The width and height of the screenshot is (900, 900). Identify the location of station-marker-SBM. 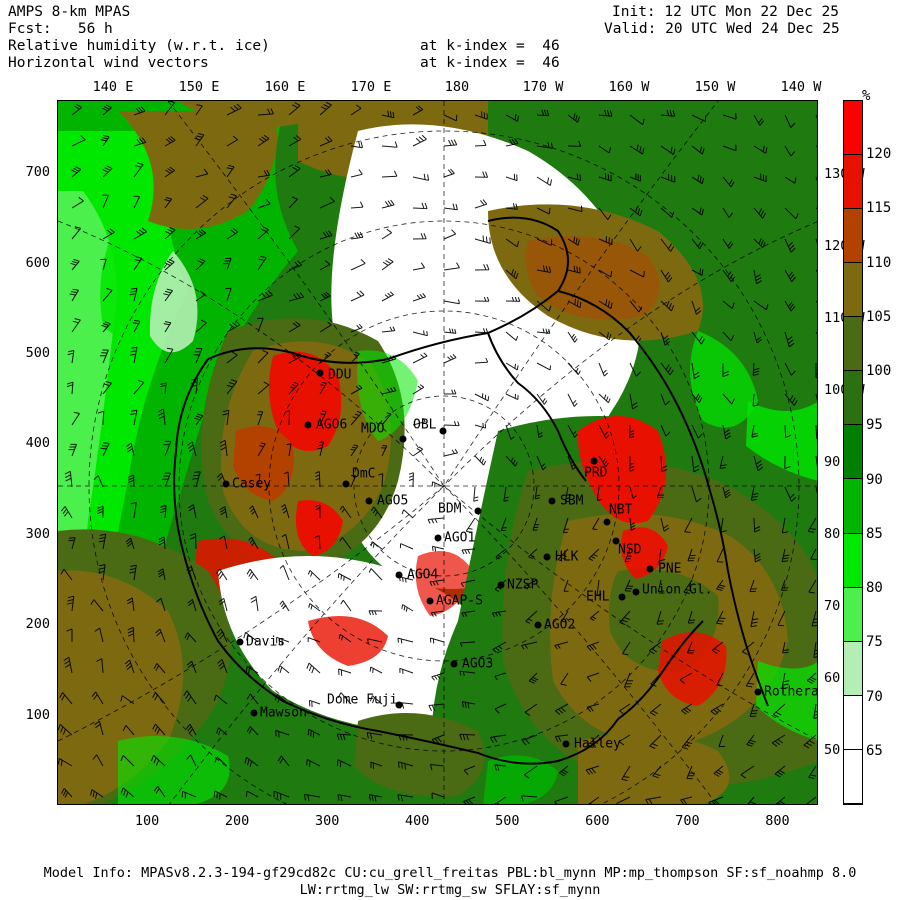
(552, 501).